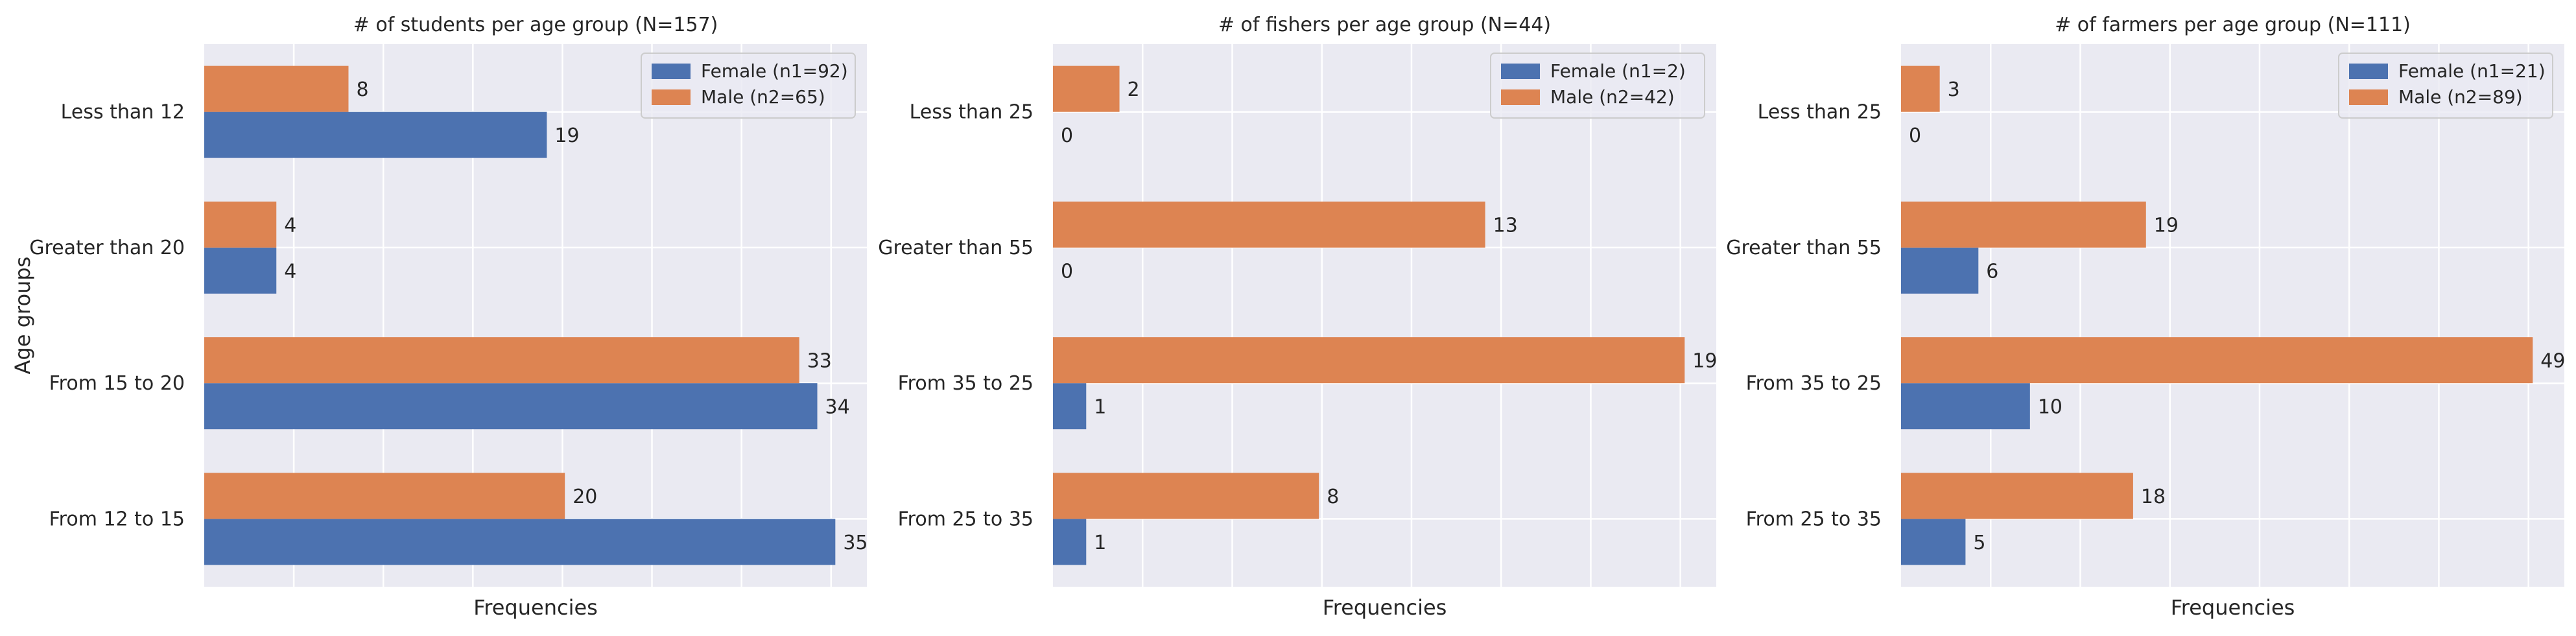 This screenshot has height=636, width=2576. Describe the element at coordinates (763, 97) in the screenshot. I see `legend-label: Male (n2=65)` at that location.